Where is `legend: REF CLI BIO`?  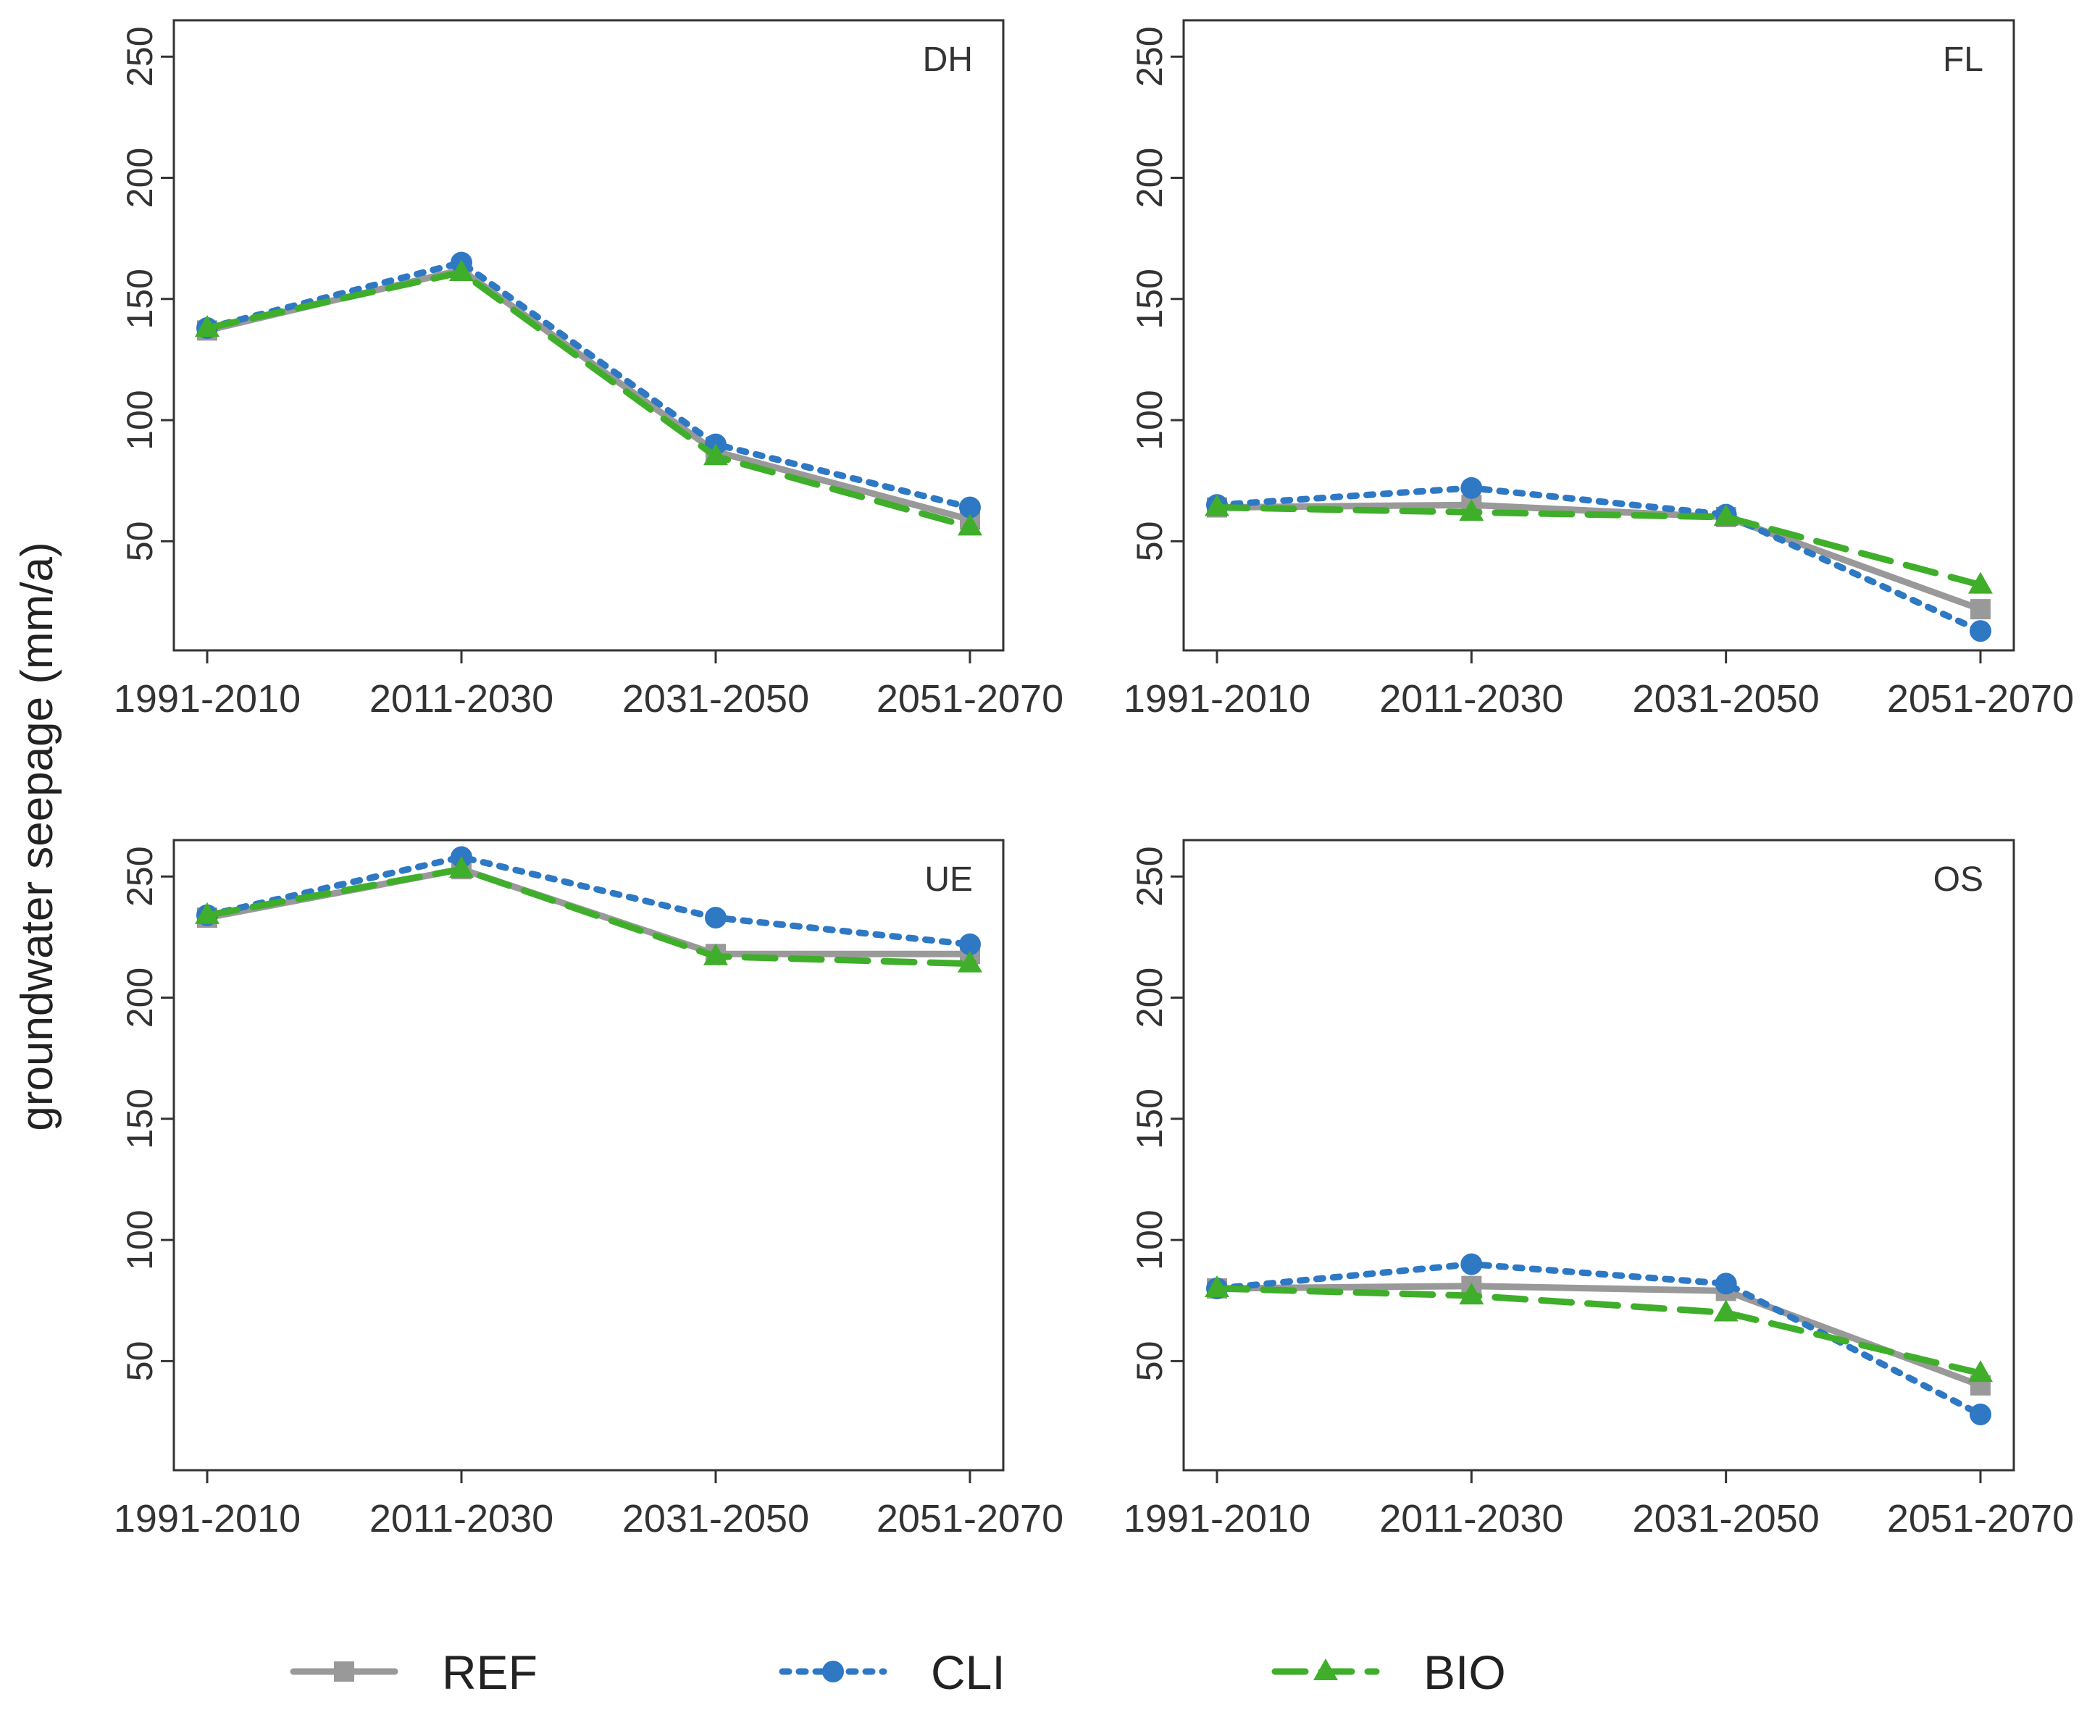 legend: REF CLI BIO is located at coordinates (898, 1672).